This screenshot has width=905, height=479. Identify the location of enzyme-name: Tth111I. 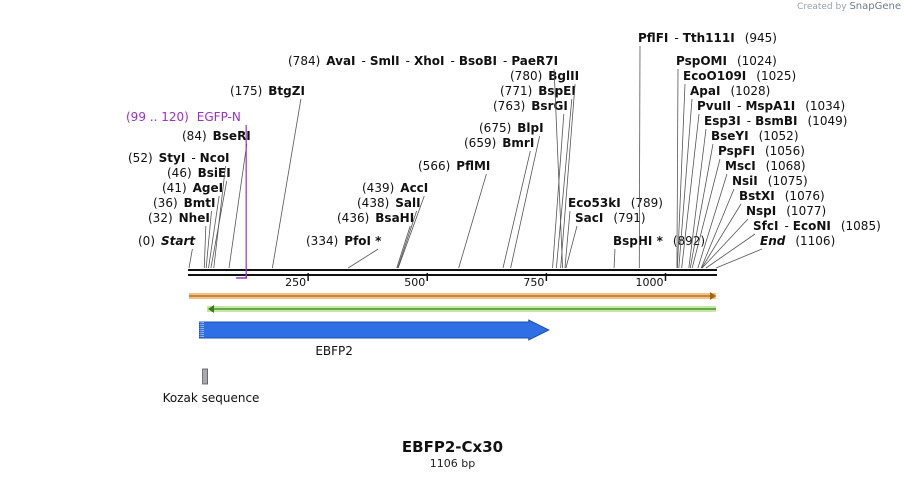
(709, 38).